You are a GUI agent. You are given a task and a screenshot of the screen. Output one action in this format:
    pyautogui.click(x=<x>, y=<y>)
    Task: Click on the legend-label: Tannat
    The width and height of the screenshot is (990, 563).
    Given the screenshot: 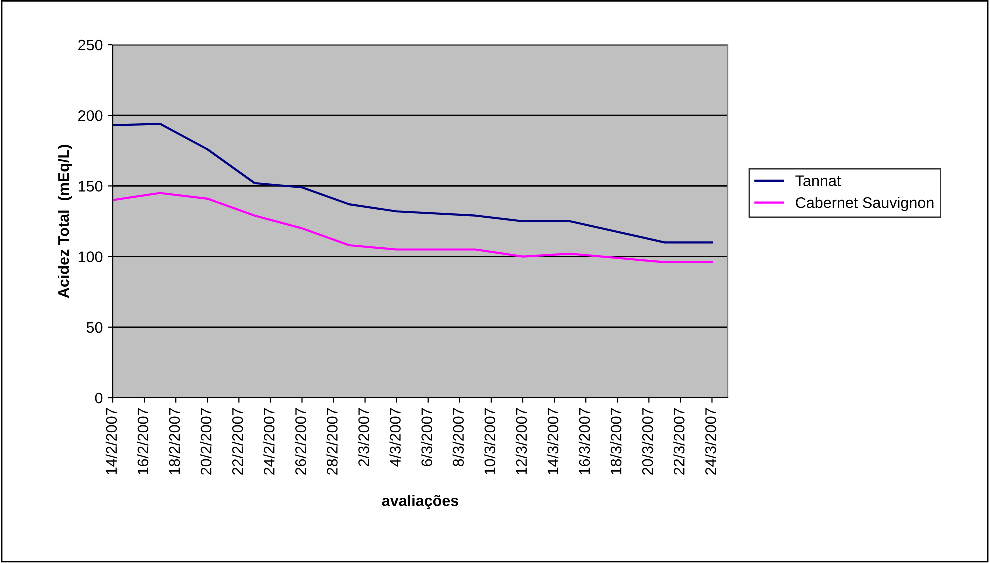 What is the action you would take?
    pyautogui.click(x=819, y=181)
    